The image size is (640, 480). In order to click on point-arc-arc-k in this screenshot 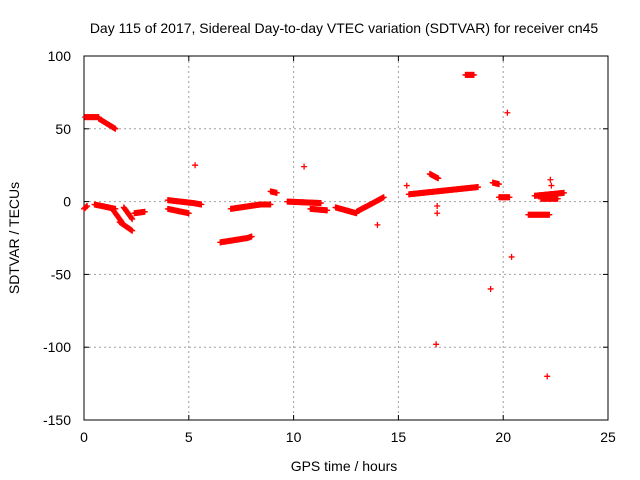, I will do `click(197, 204)`.